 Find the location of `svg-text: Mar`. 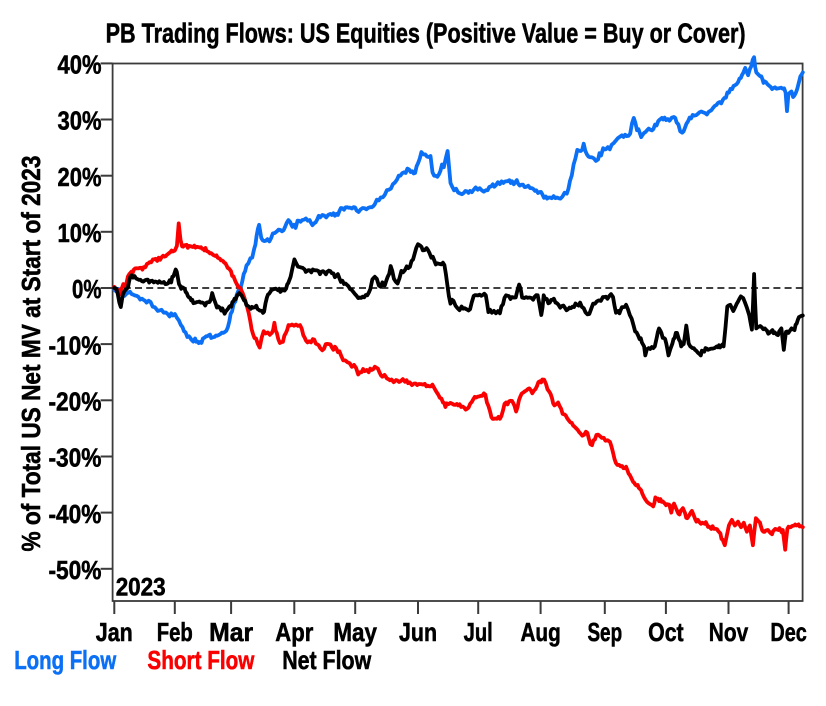

svg-text: Mar is located at coordinates (231, 632).